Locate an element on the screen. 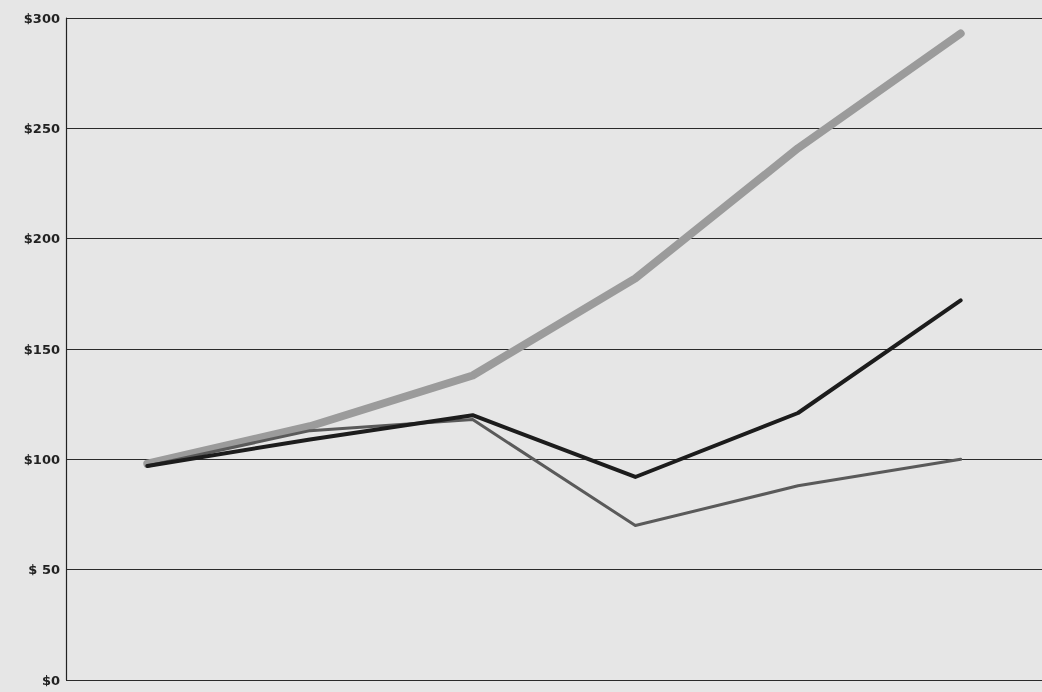 Image resolution: width=1042 pixels, height=692 pixels. y-tick-label: $250 is located at coordinates (41, 128).